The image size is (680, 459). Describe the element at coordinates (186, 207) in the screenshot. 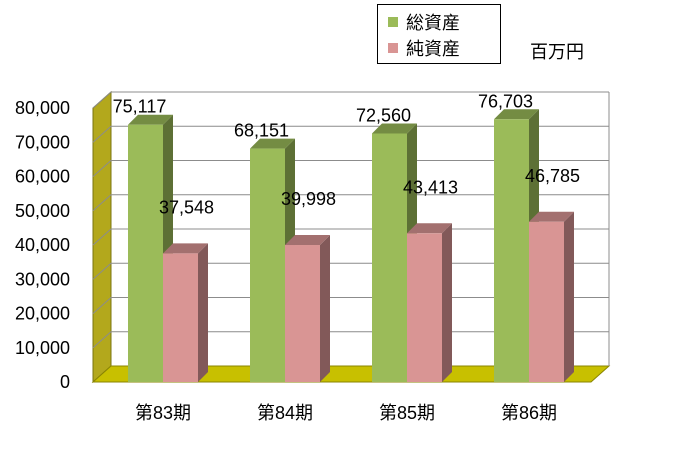

I see `data-label: 37,548` at that location.